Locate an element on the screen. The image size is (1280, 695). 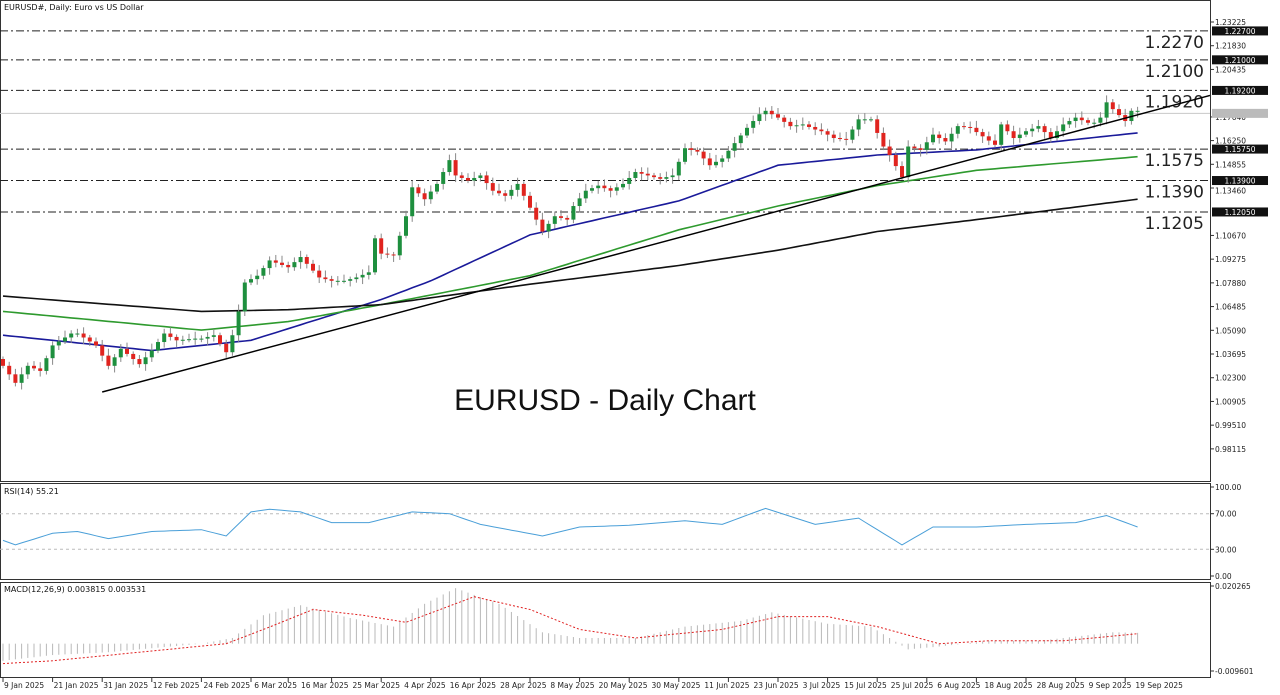
macd-pane is located at coordinates (605, 630).